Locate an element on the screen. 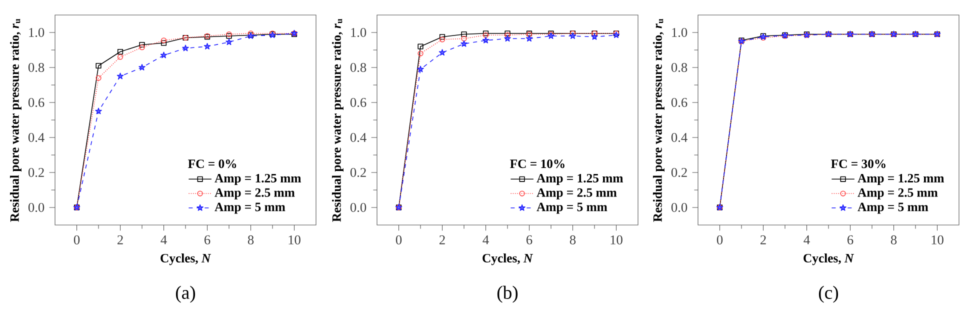 The height and width of the screenshot is (320, 969). text: (c) is located at coordinates (828, 294).